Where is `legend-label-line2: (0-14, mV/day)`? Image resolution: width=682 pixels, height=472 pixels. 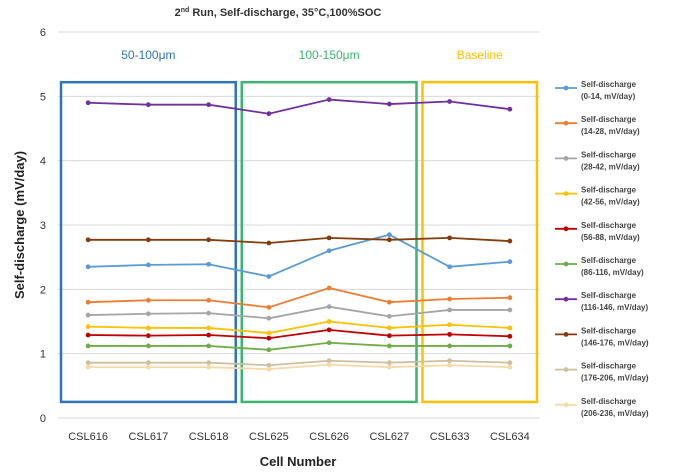 legend-label-line2: (0-14, mV/day) is located at coordinates (608, 96).